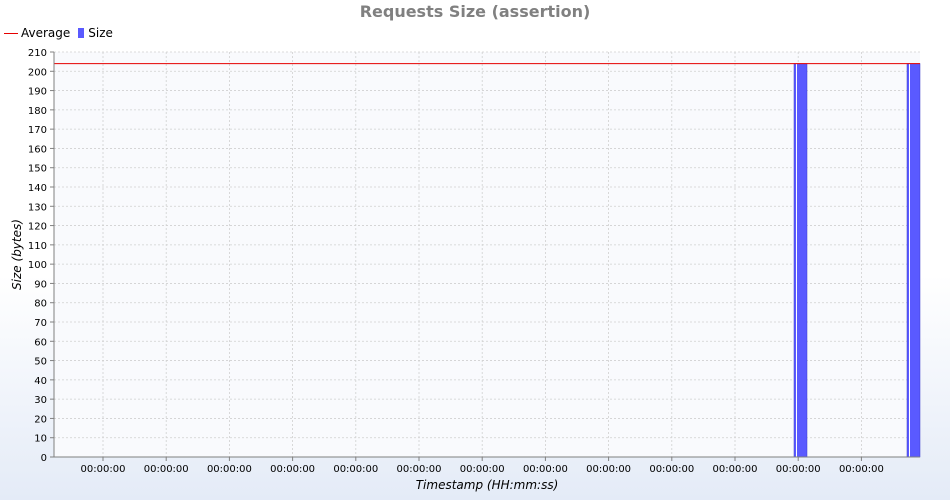 The height and width of the screenshot is (500, 950). What do you see at coordinates (40, 400) in the screenshot?
I see `y-tick-label: 30` at bounding box center [40, 400].